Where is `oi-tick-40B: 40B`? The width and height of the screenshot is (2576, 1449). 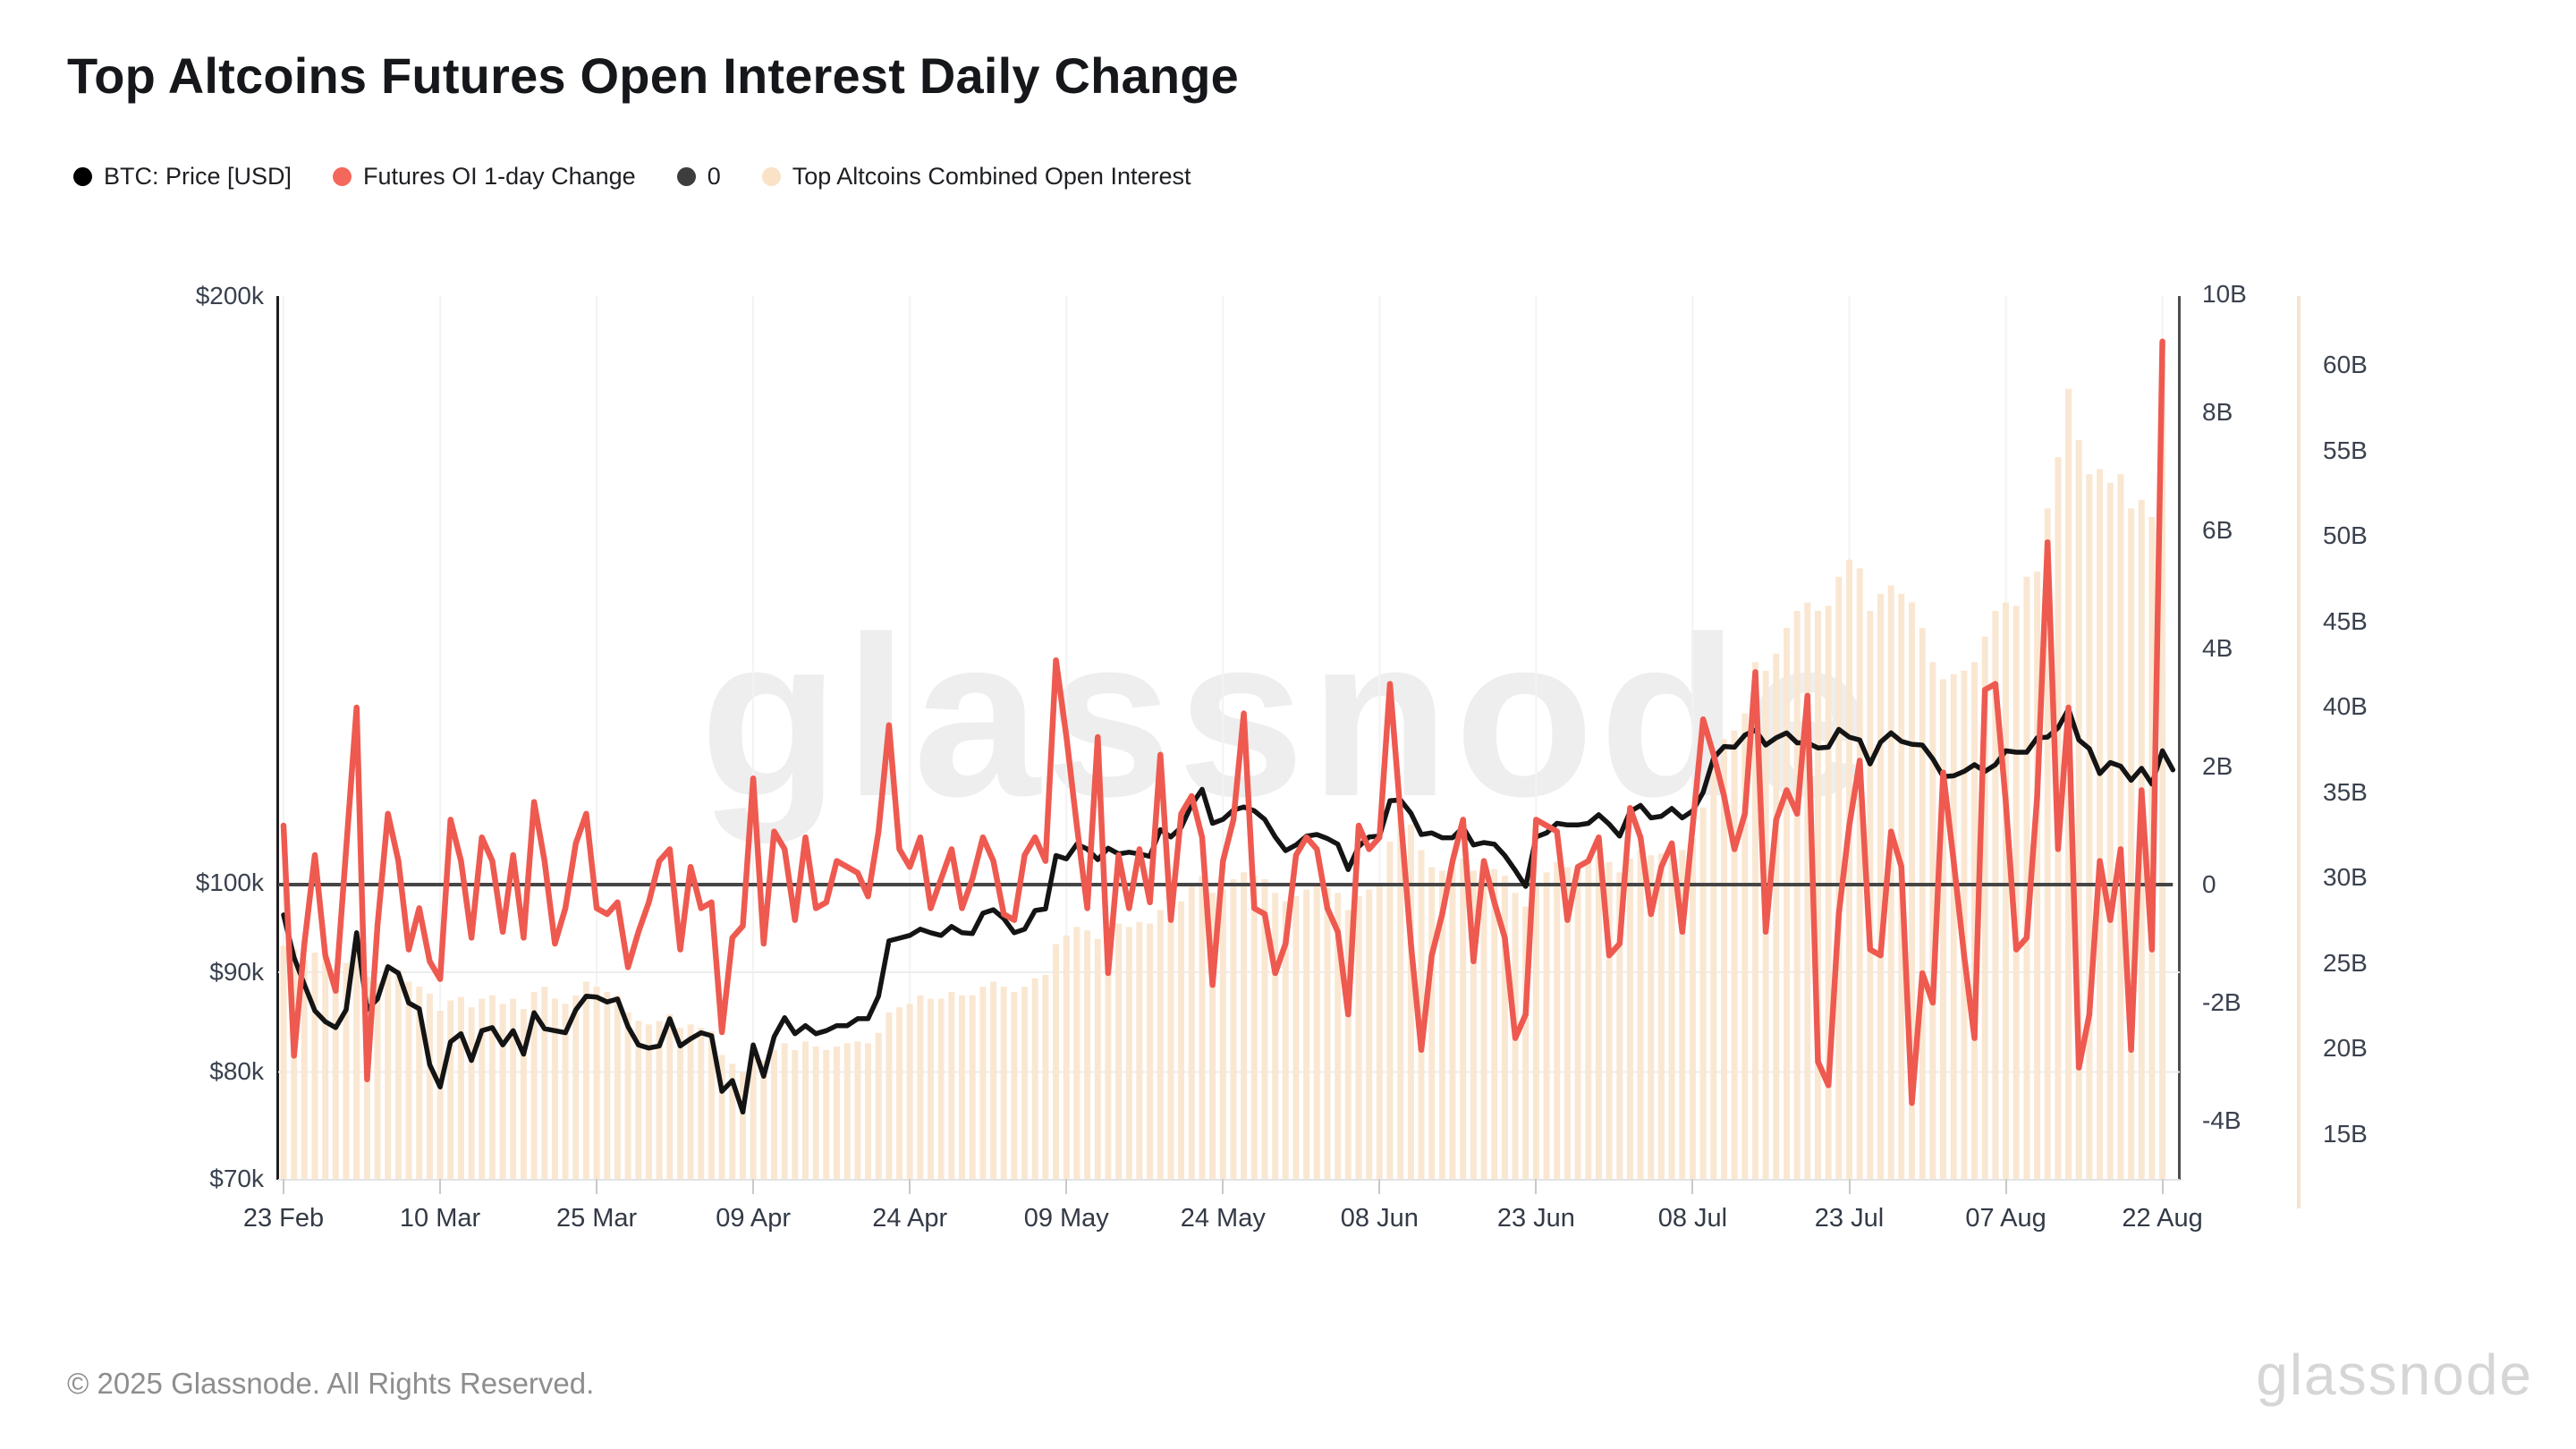 oi-tick-40B: 40B is located at coordinates (2345, 706).